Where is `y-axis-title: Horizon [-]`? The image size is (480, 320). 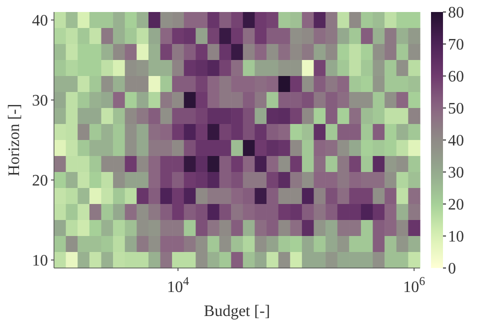
y-axis-title: Horizon [-] is located at coordinates (14, 140).